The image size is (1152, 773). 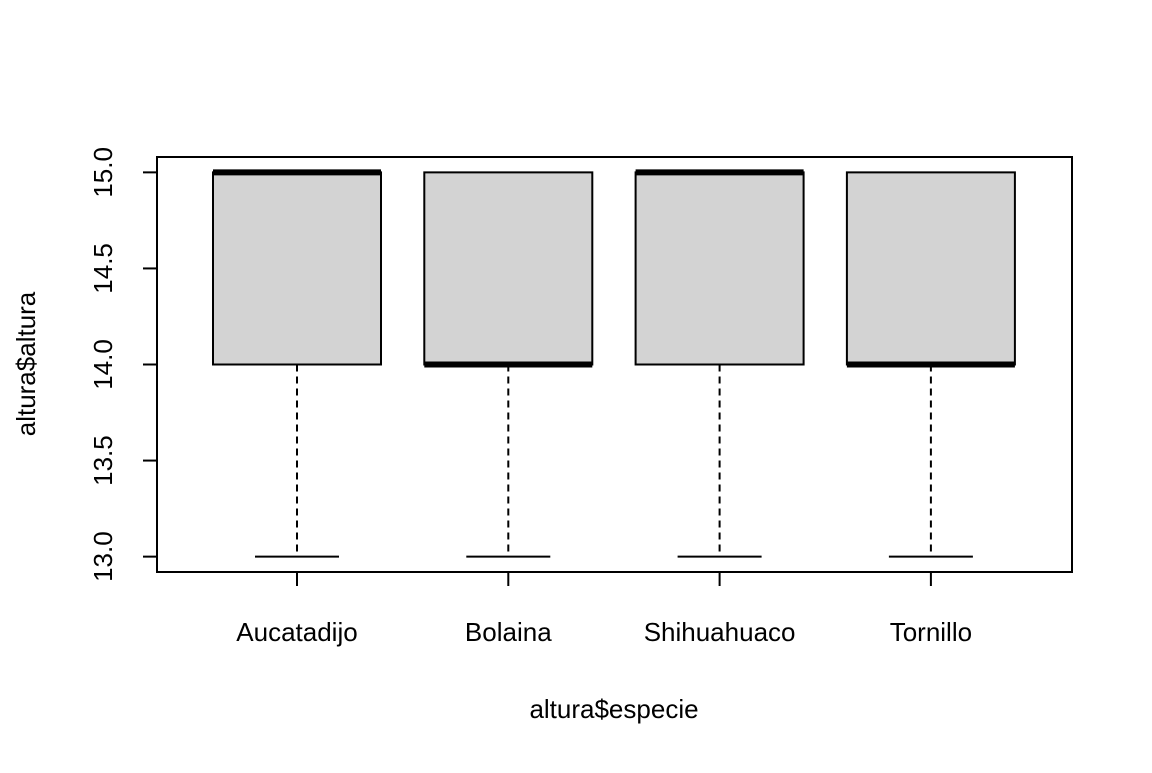 I want to click on y-axis-title: altura$altura, so click(x=26, y=363).